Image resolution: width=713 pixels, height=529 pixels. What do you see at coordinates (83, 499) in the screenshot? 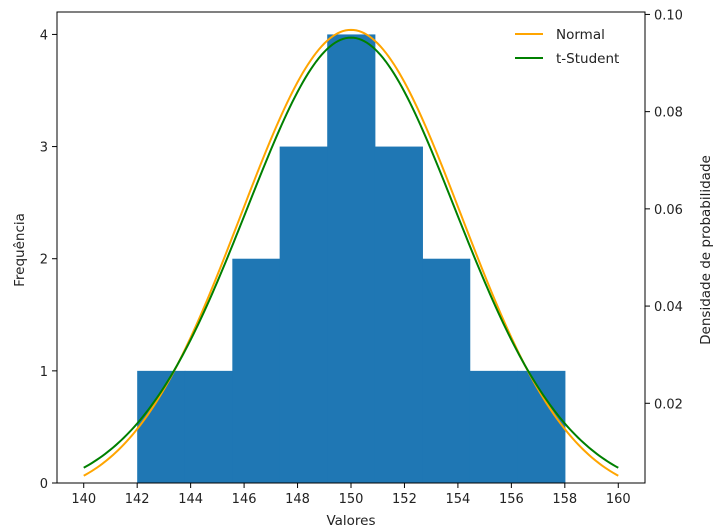
I see `x-tick-label: 140` at bounding box center [83, 499].